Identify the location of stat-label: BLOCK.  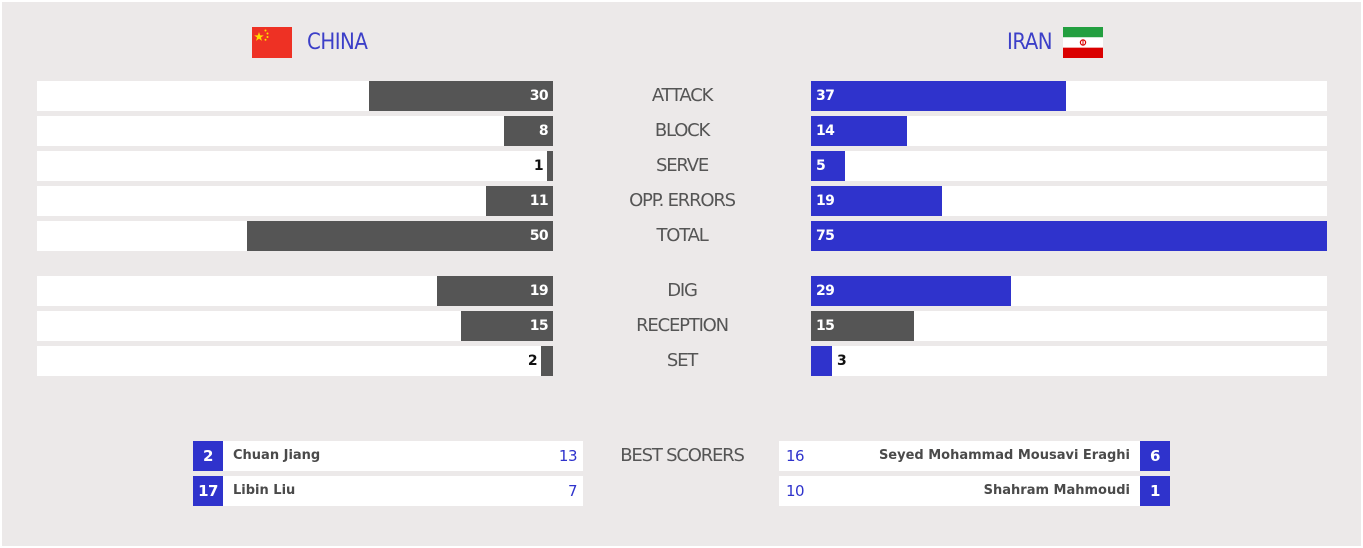
(682, 130).